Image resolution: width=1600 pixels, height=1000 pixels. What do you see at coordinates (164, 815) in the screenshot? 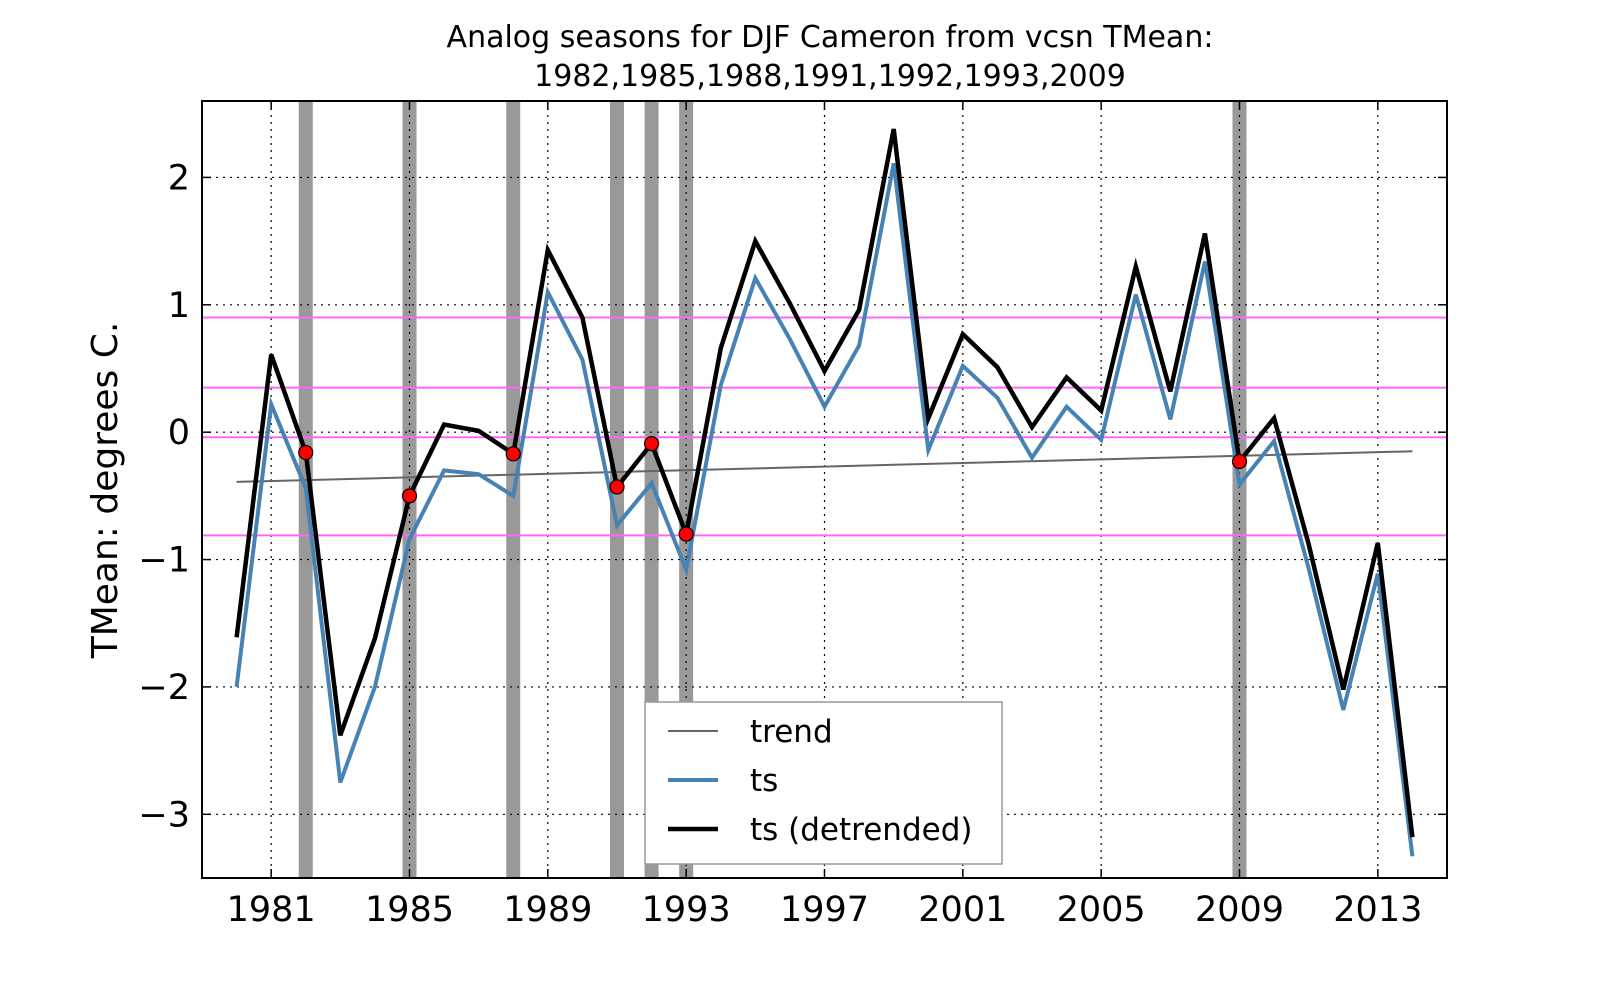
I see `y-tick-label-5: −3` at bounding box center [164, 815].